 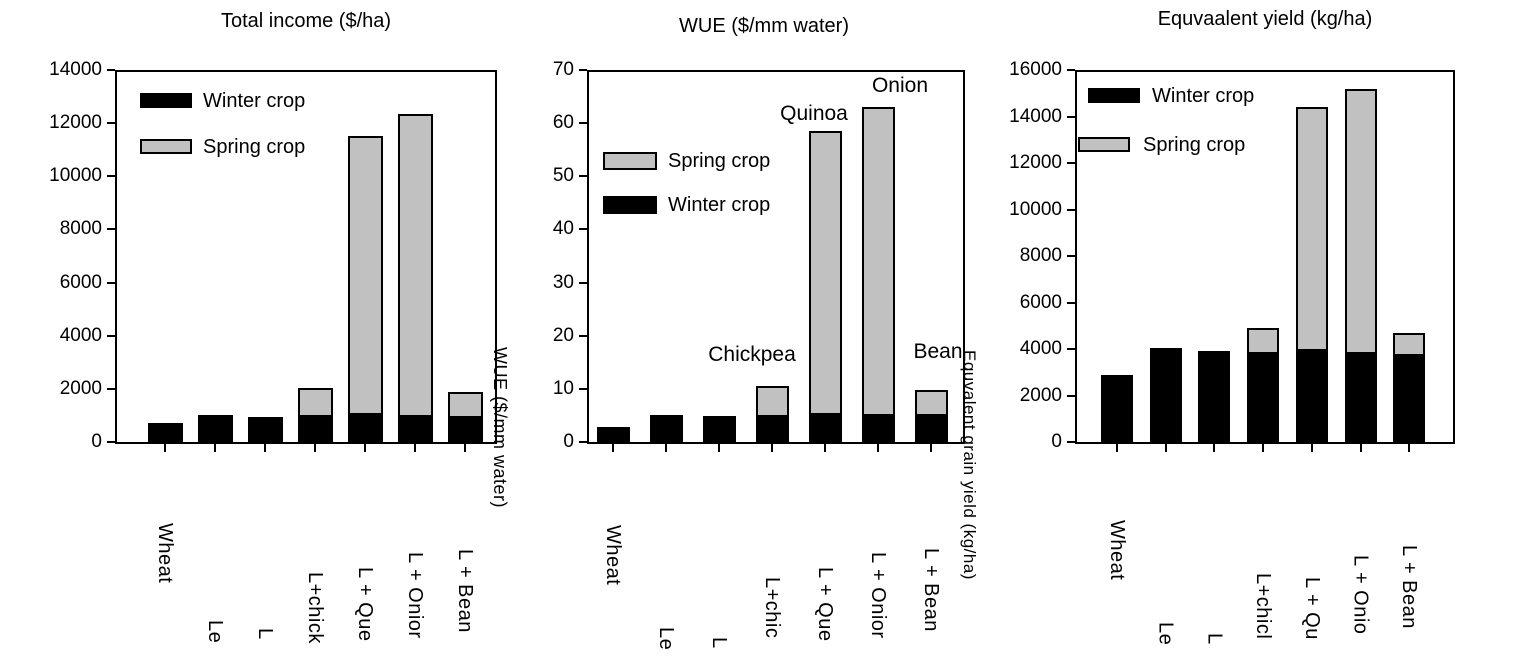 I want to click on x-tick-label: L+chicl, so click(x=1263, y=606).